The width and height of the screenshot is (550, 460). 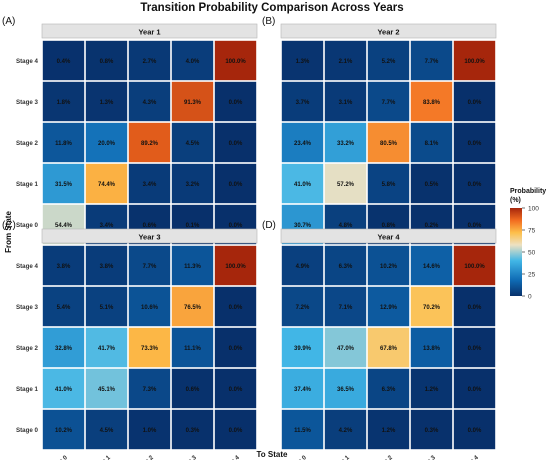 What do you see at coordinates (432, 308) in the screenshot?
I see `cell-value-label: 70.2%` at bounding box center [432, 308].